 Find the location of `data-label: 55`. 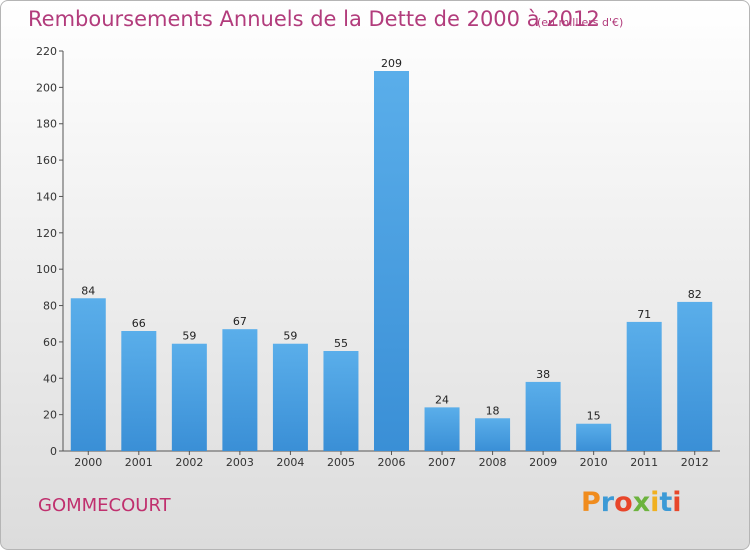

data-label: 55 is located at coordinates (341, 343).